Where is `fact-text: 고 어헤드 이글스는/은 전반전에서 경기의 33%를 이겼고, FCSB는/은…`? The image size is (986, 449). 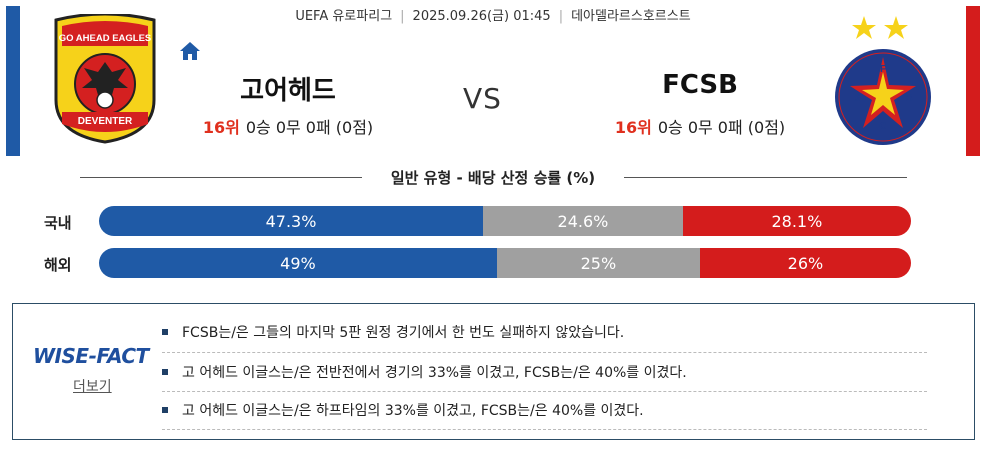
fact-text: 고 어헤드 이글스는/은 전반전에서 경기의 33%를 이겼고, FCSB는/은… is located at coordinates (434, 373).